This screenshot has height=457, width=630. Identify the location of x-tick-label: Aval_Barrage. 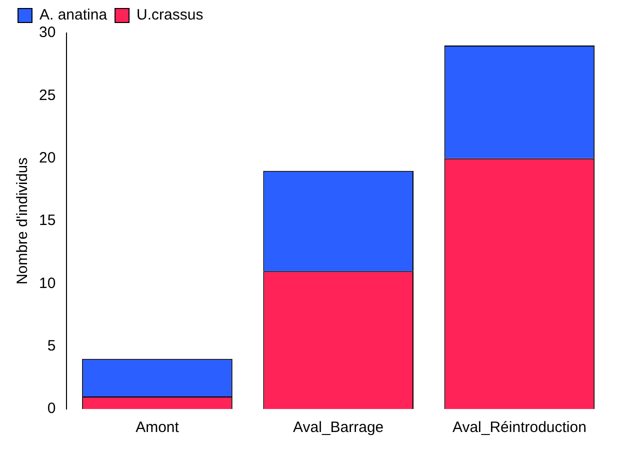
(338, 427).